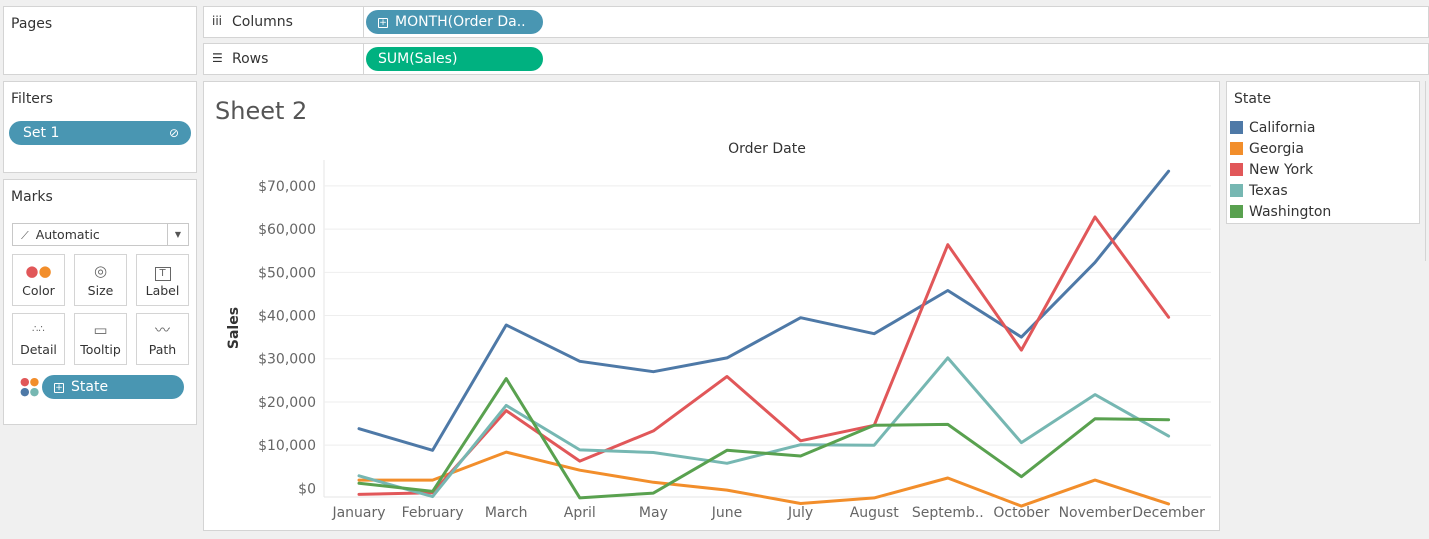 The width and height of the screenshot is (1429, 539). I want to click on marks-state-label: State, so click(90, 387).